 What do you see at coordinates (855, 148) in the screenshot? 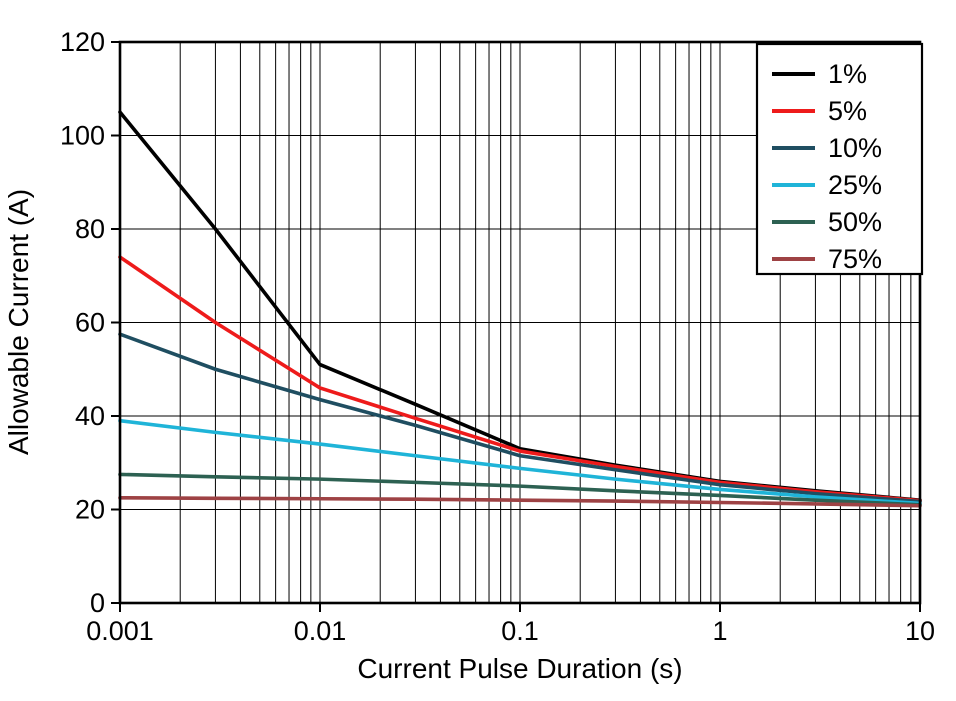
I see `legend-label: 10%` at bounding box center [855, 148].